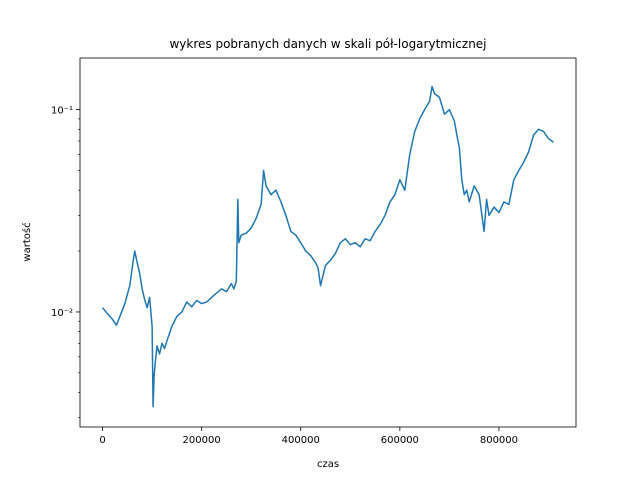  I want to click on x-tick-label: 600000, so click(400, 440).